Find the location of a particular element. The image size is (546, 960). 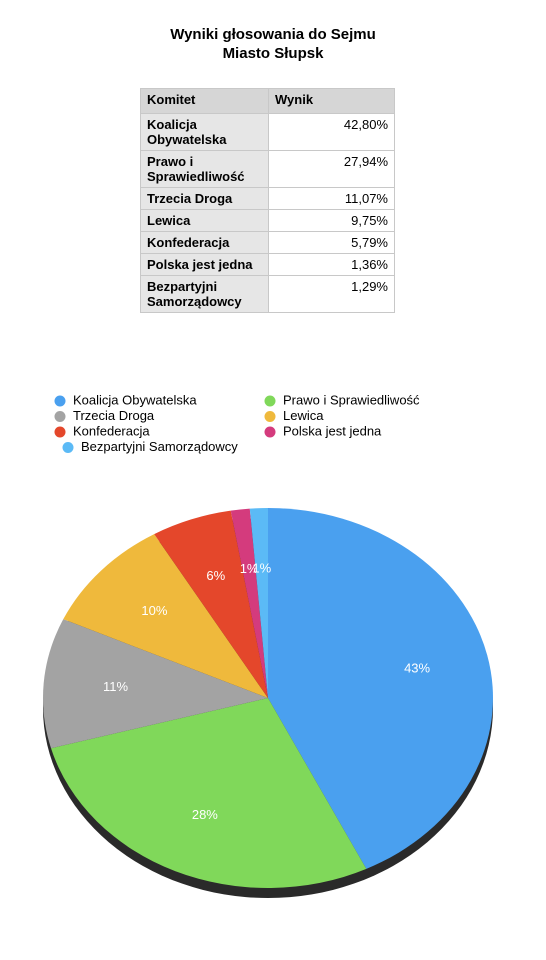

legend-label: Bezpartyjni Samorządowcy is located at coordinates (159, 446).